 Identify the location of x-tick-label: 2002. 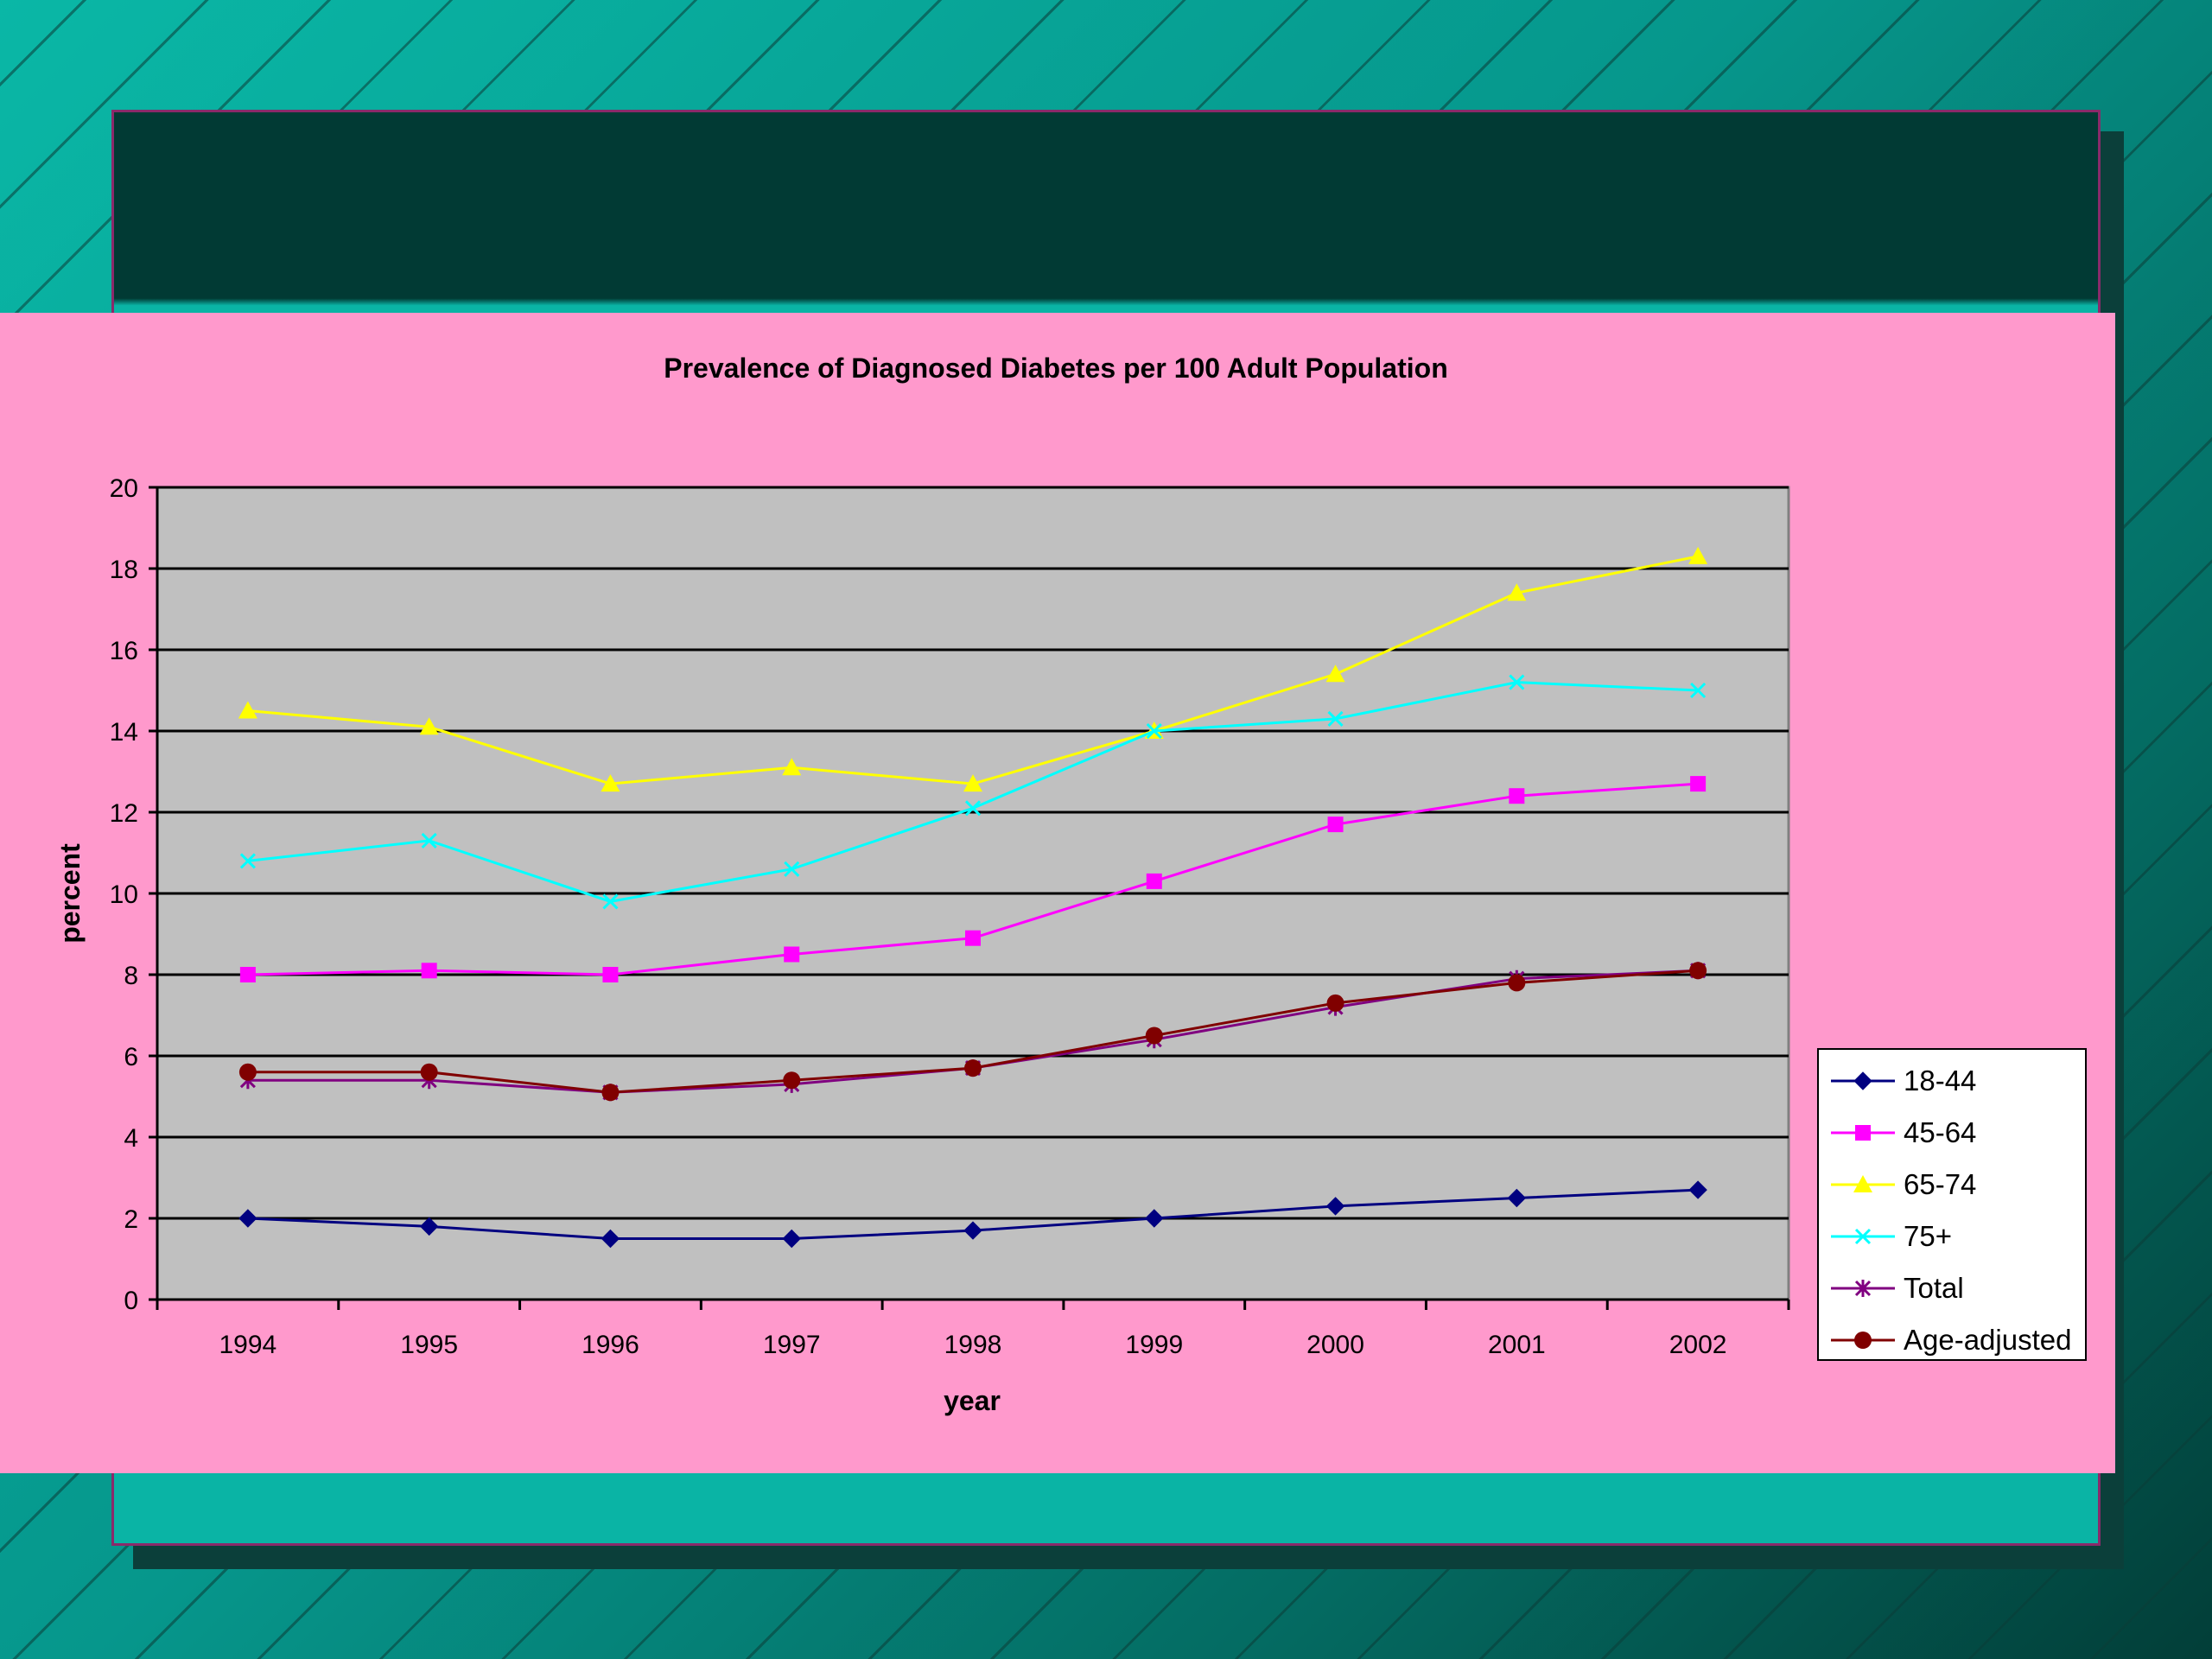
(1698, 1345).